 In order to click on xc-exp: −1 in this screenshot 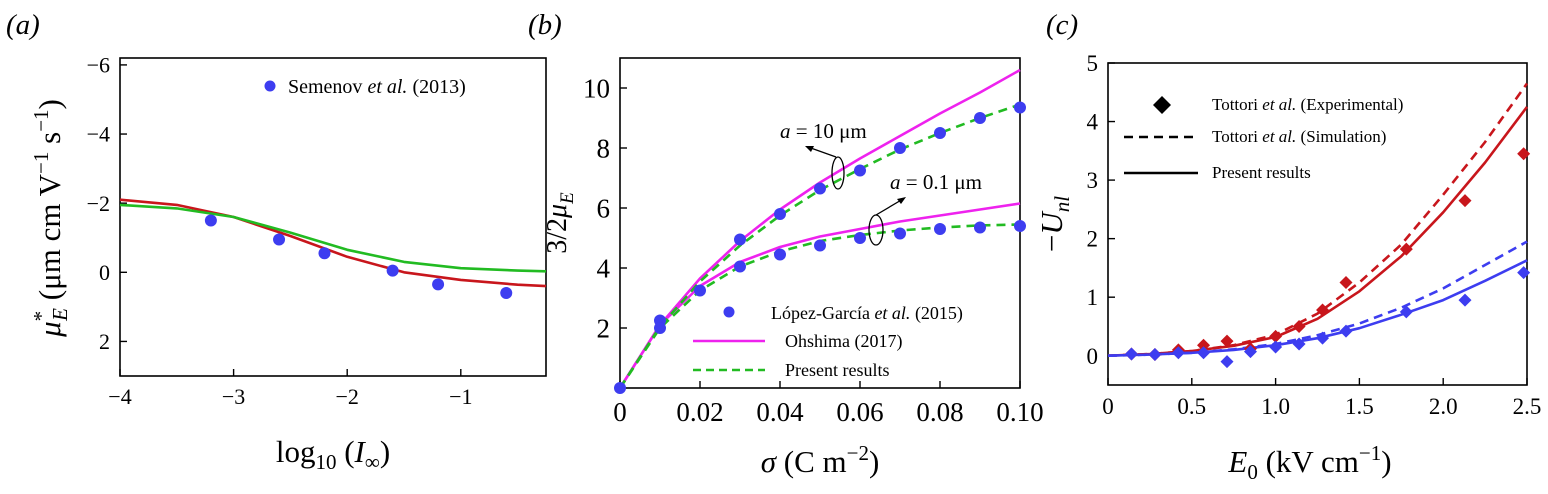, I will do `click(1370, 453)`.